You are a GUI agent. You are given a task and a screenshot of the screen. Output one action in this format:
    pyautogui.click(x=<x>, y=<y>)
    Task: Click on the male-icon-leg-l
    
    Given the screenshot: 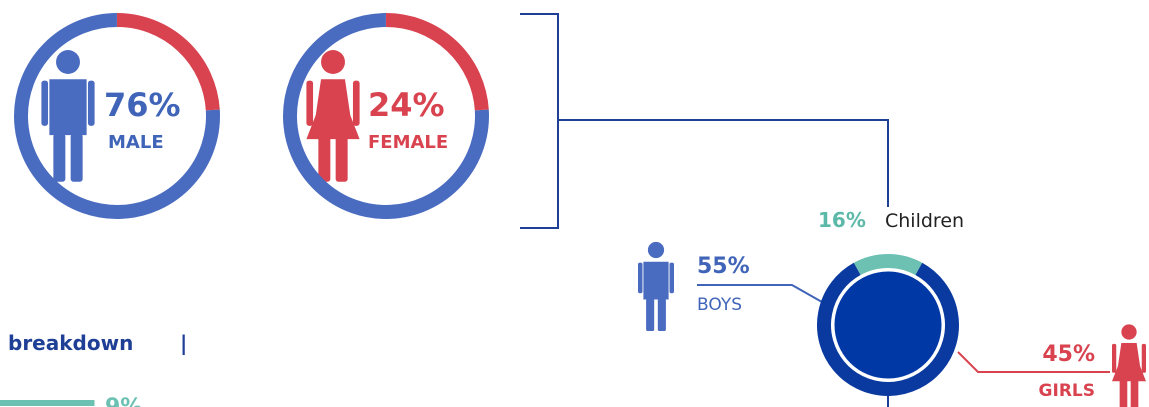 What is the action you would take?
    pyautogui.click(x=59, y=157)
    